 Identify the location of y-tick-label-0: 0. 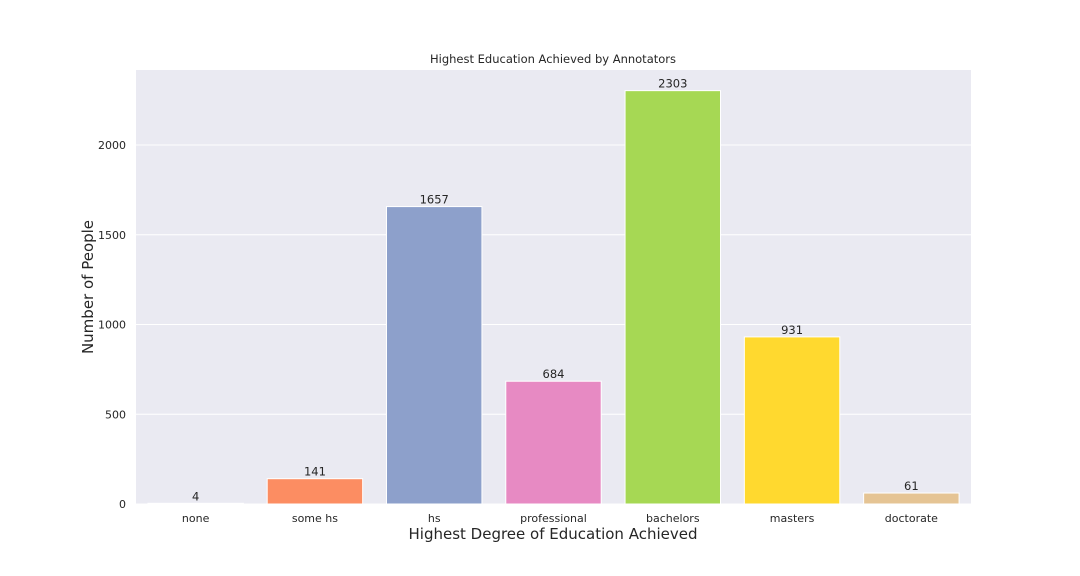
(122, 504).